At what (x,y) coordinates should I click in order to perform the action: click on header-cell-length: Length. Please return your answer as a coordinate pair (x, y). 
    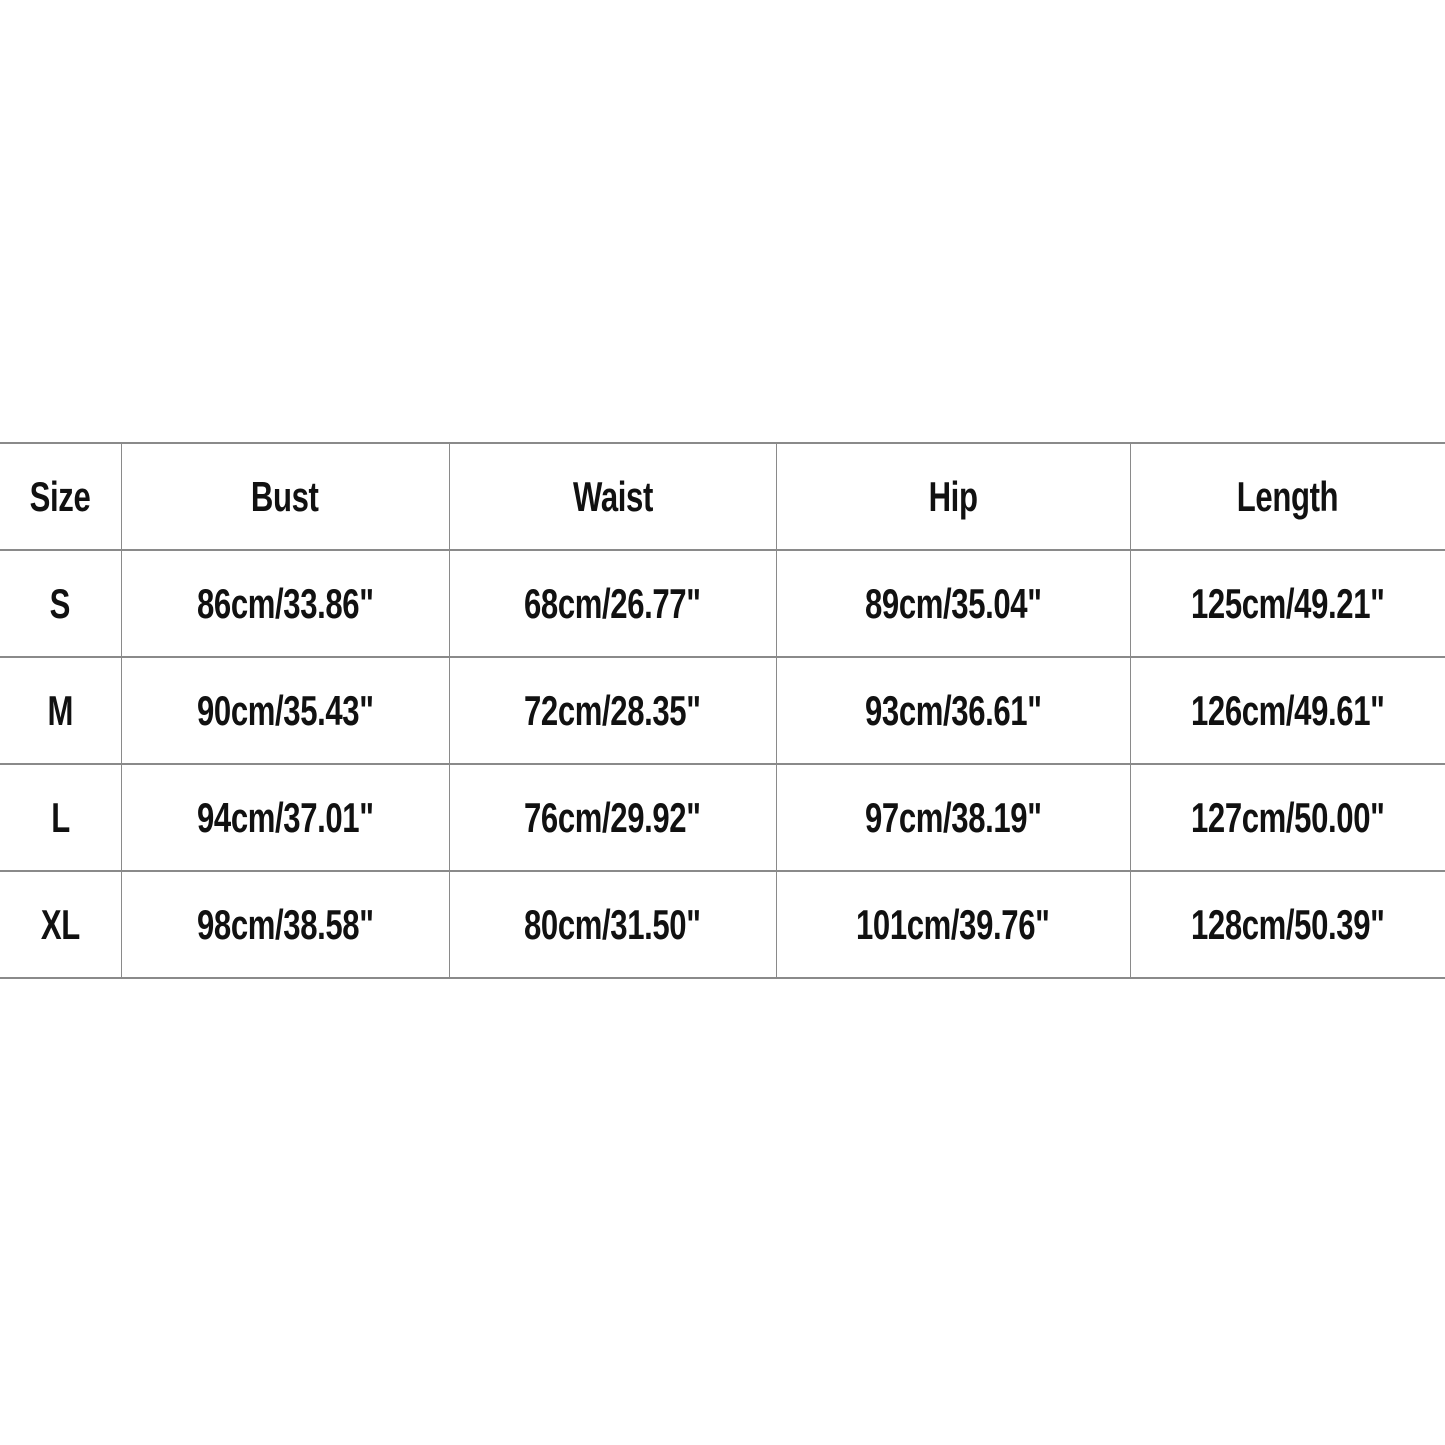
    Looking at the image, I should click on (1287, 496).